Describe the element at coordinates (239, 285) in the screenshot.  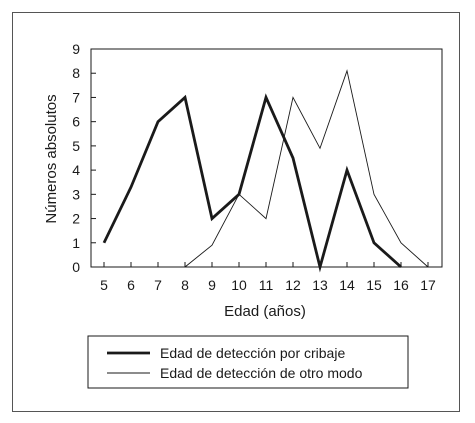
I see `x-tick-label: 10` at that location.